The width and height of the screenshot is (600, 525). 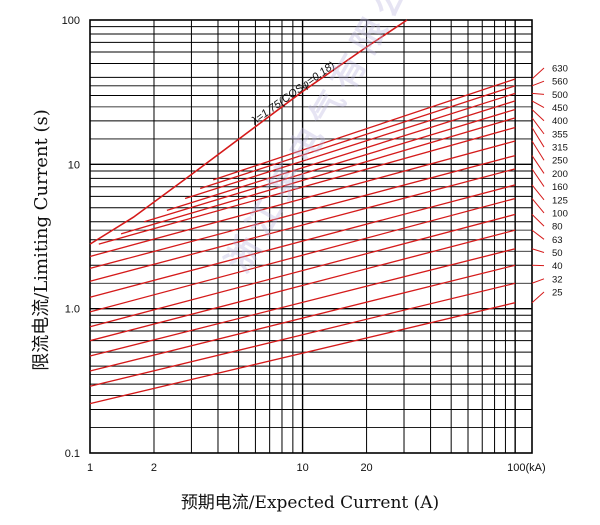 What do you see at coordinates (310, 503) in the screenshot?
I see `x-axis-label: 预期电流/Expected Current (A)` at bounding box center [310, 503].